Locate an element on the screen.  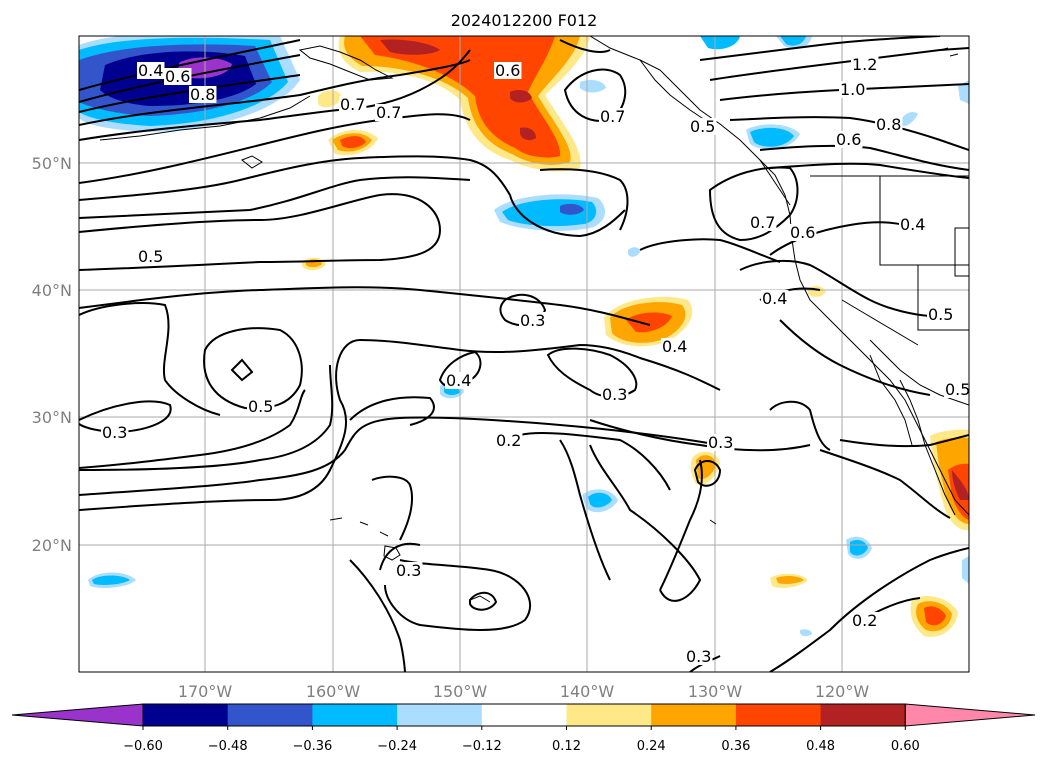
lon-label-170w: 170°W is located at coordinates (205, 691).